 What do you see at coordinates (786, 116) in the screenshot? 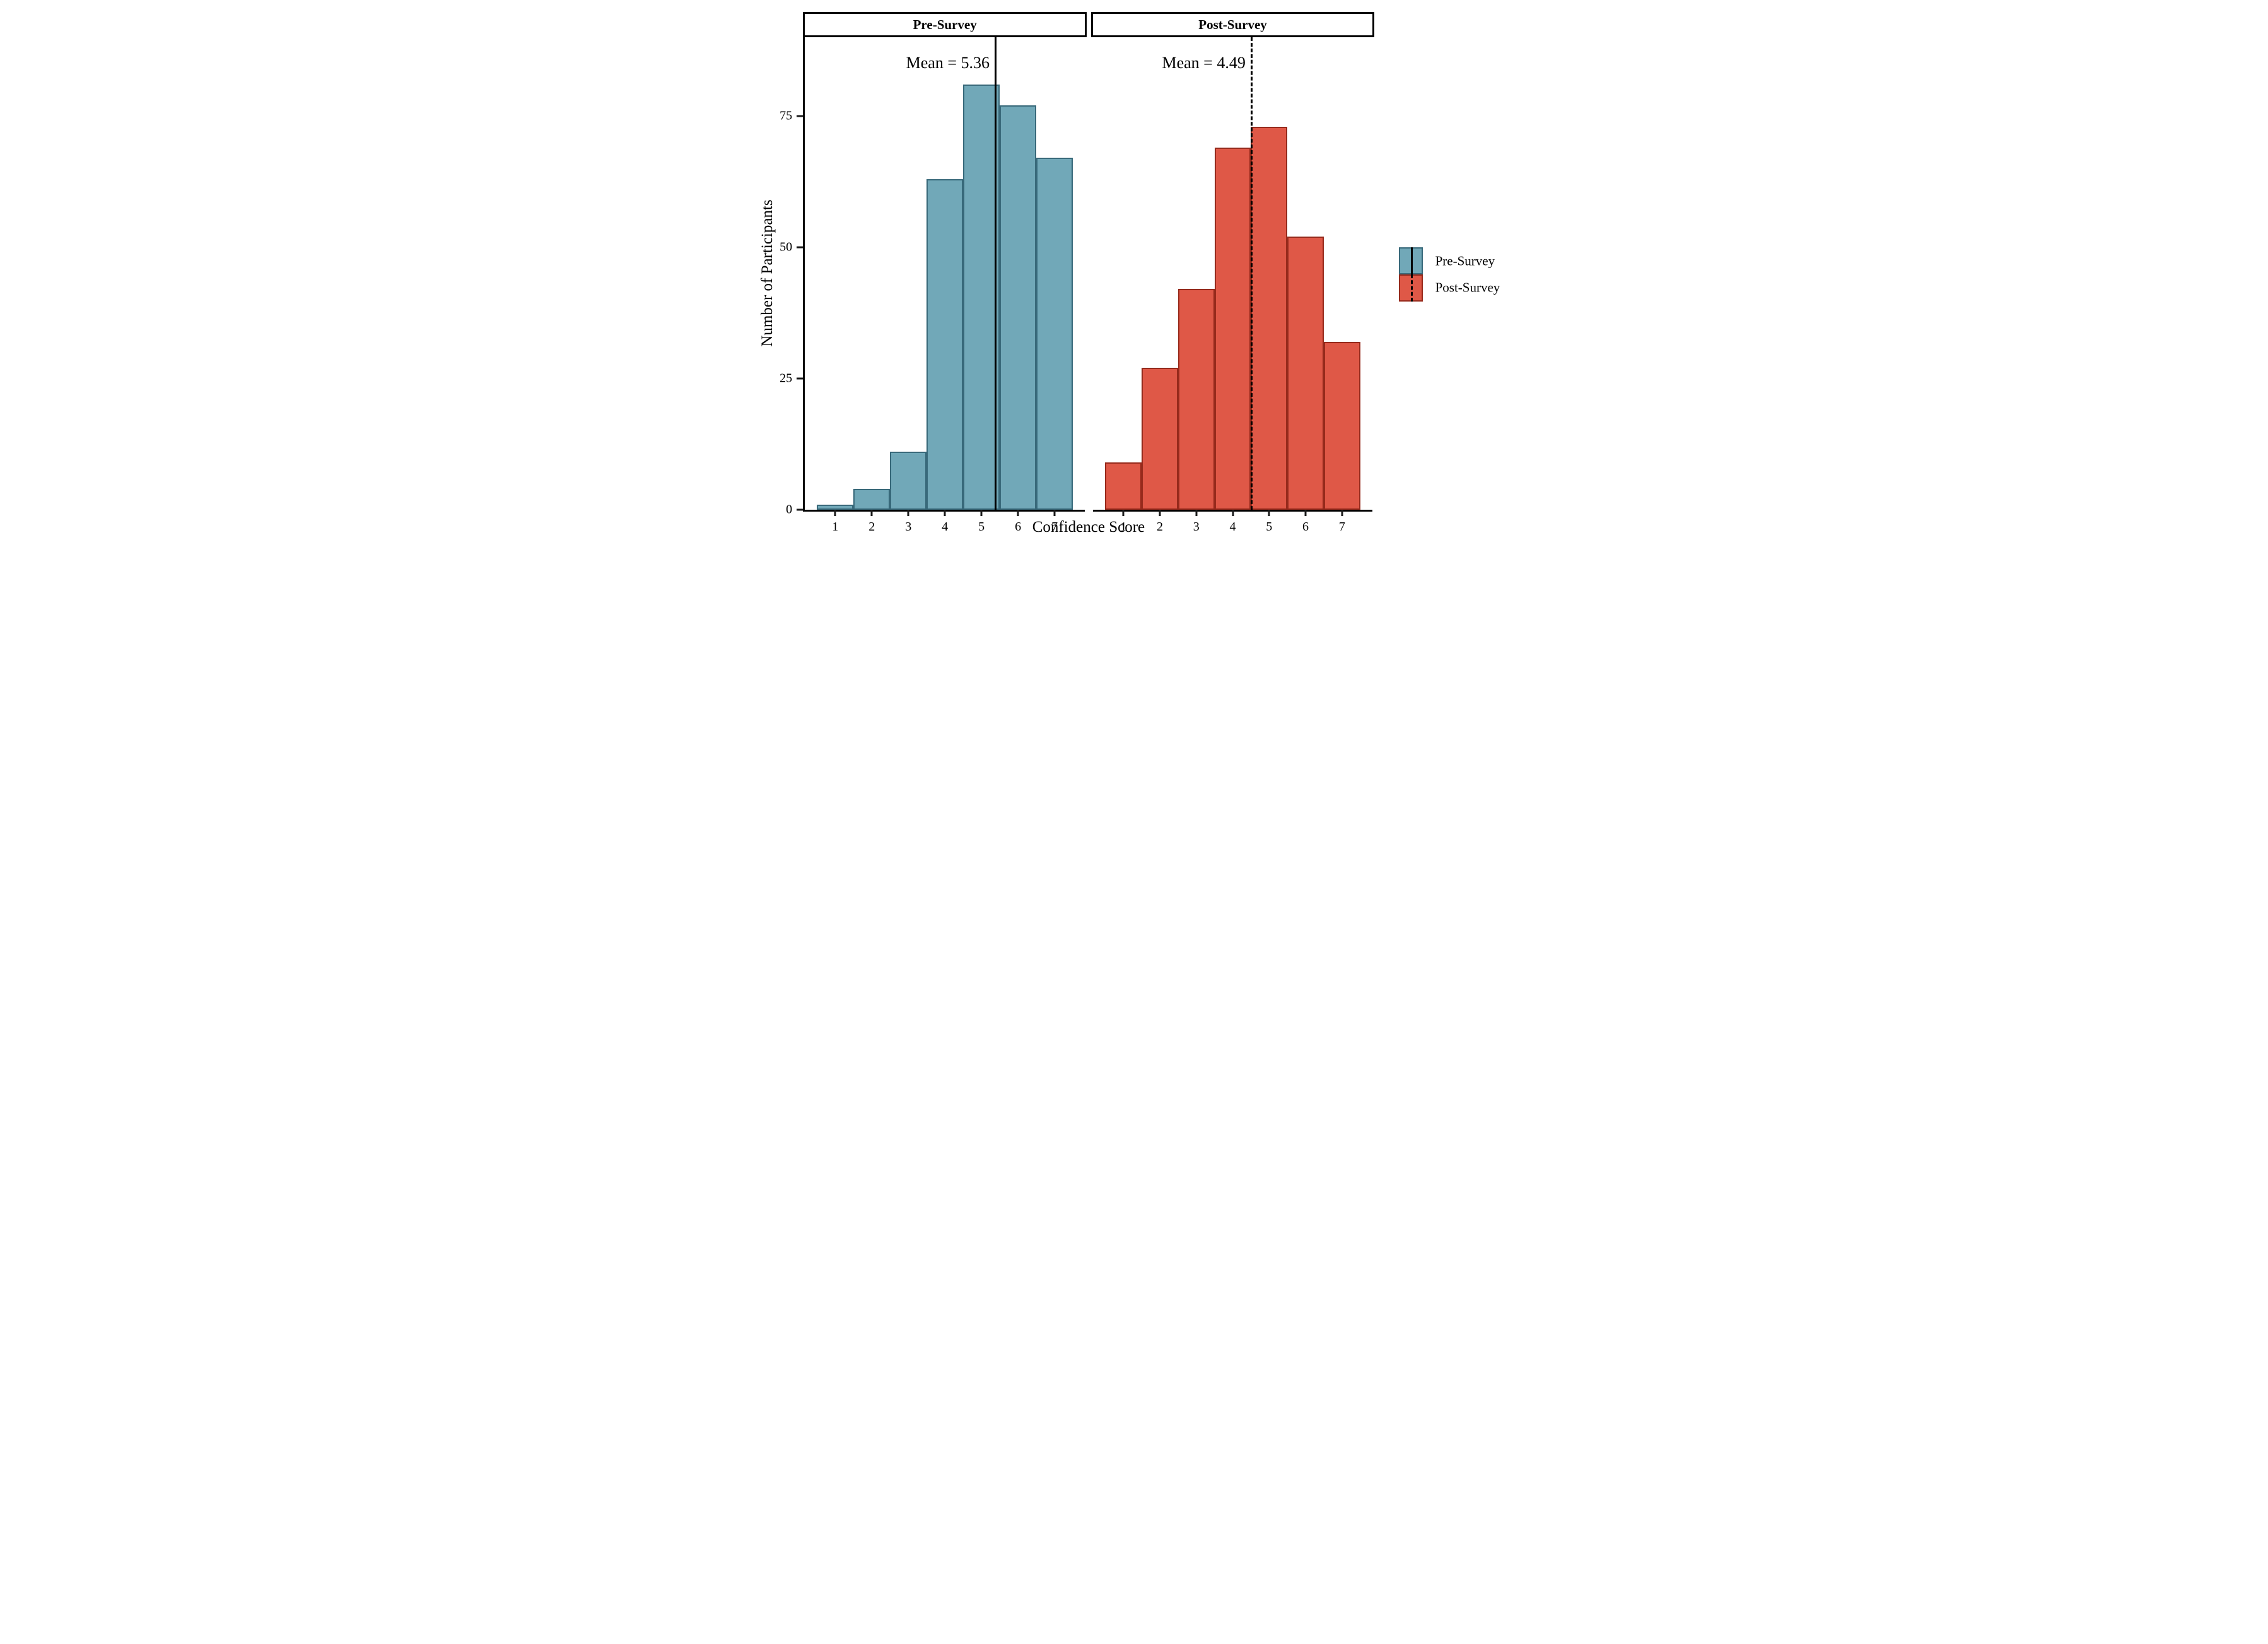
I see `y-tick-label-75: 75` at bounding box center [786, 116].